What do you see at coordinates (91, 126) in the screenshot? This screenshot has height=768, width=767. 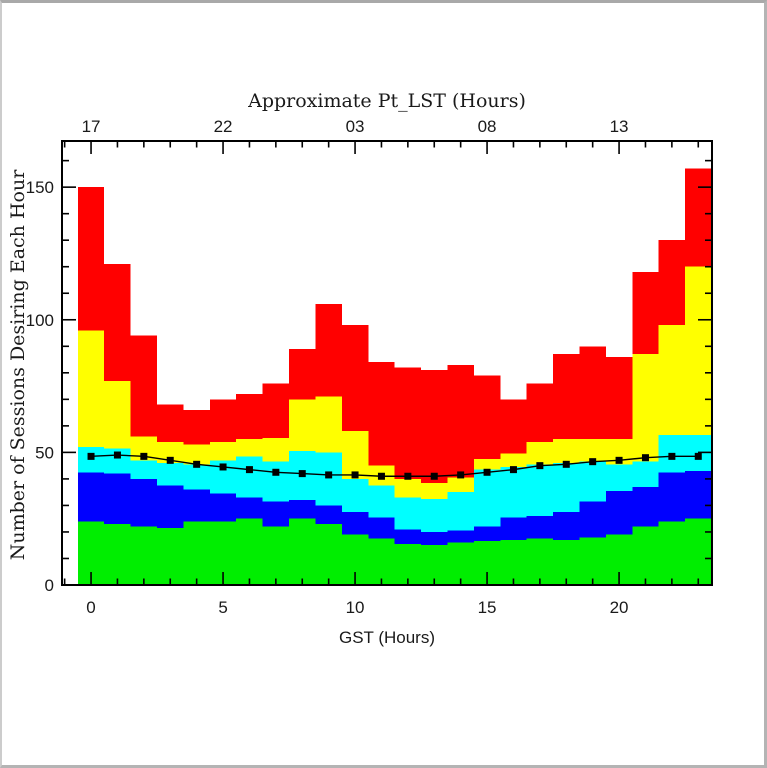 I see `top-axis-tick-label: 17` at bounding box center [91, 126].